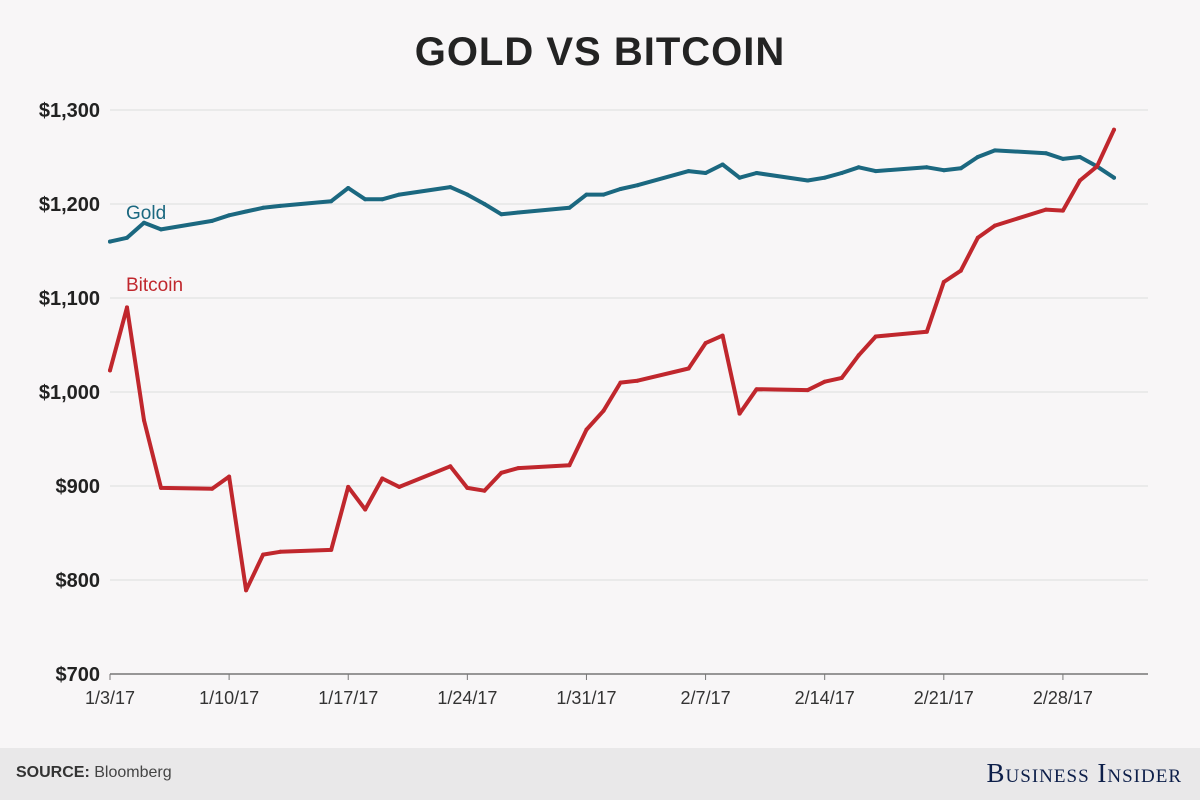  I want to click on x-tick-label: 1/3/17, so click(110, 698).